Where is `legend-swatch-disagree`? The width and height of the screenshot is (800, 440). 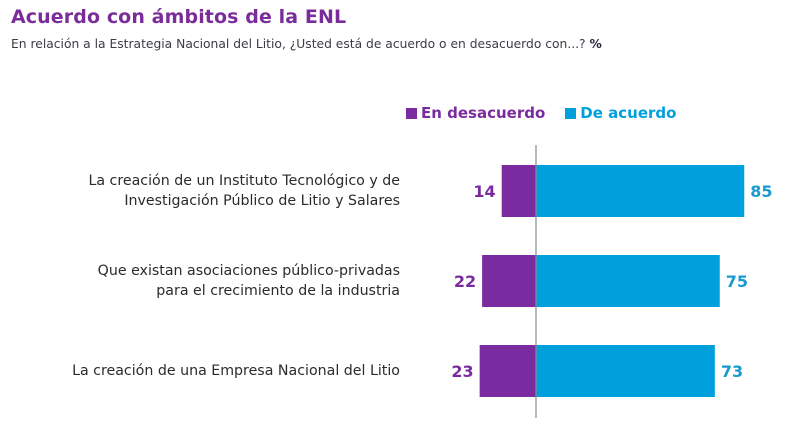
legend-swatch-disagree is located at coordinates (411, 113).